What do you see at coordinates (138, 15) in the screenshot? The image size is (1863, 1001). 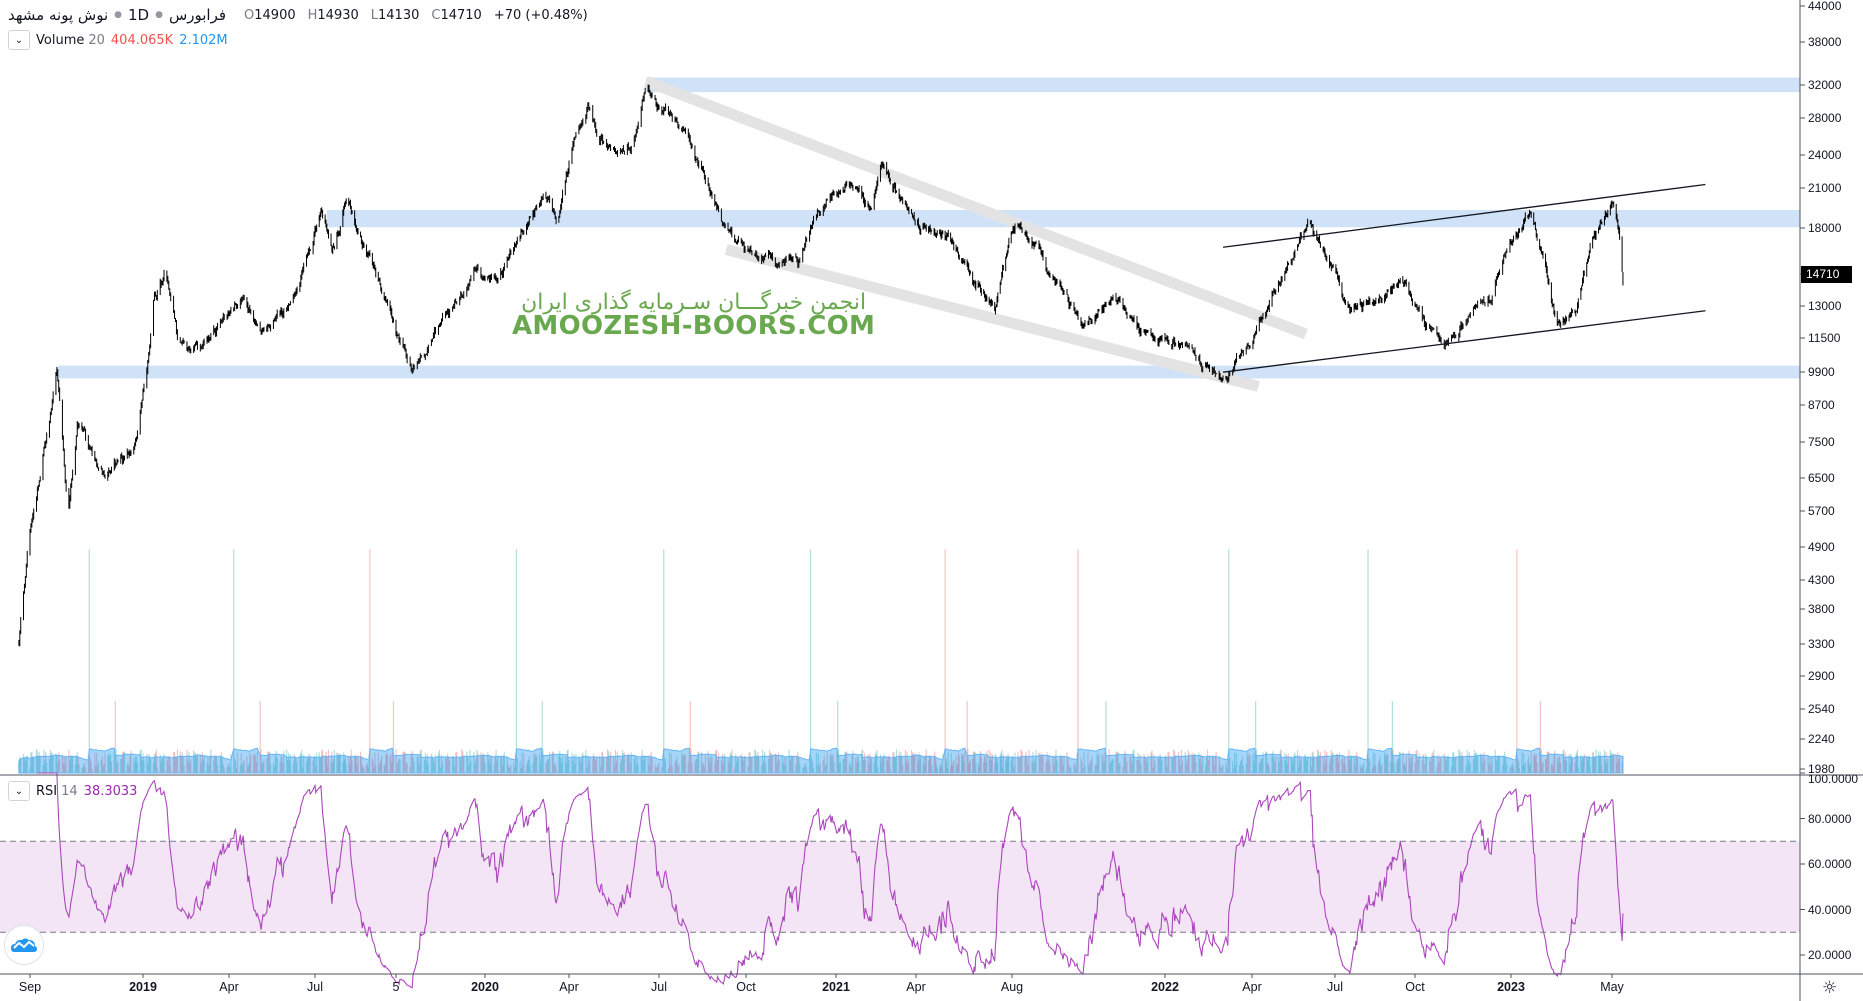 I see `interval: 1D` at bounding box center [138, 15].